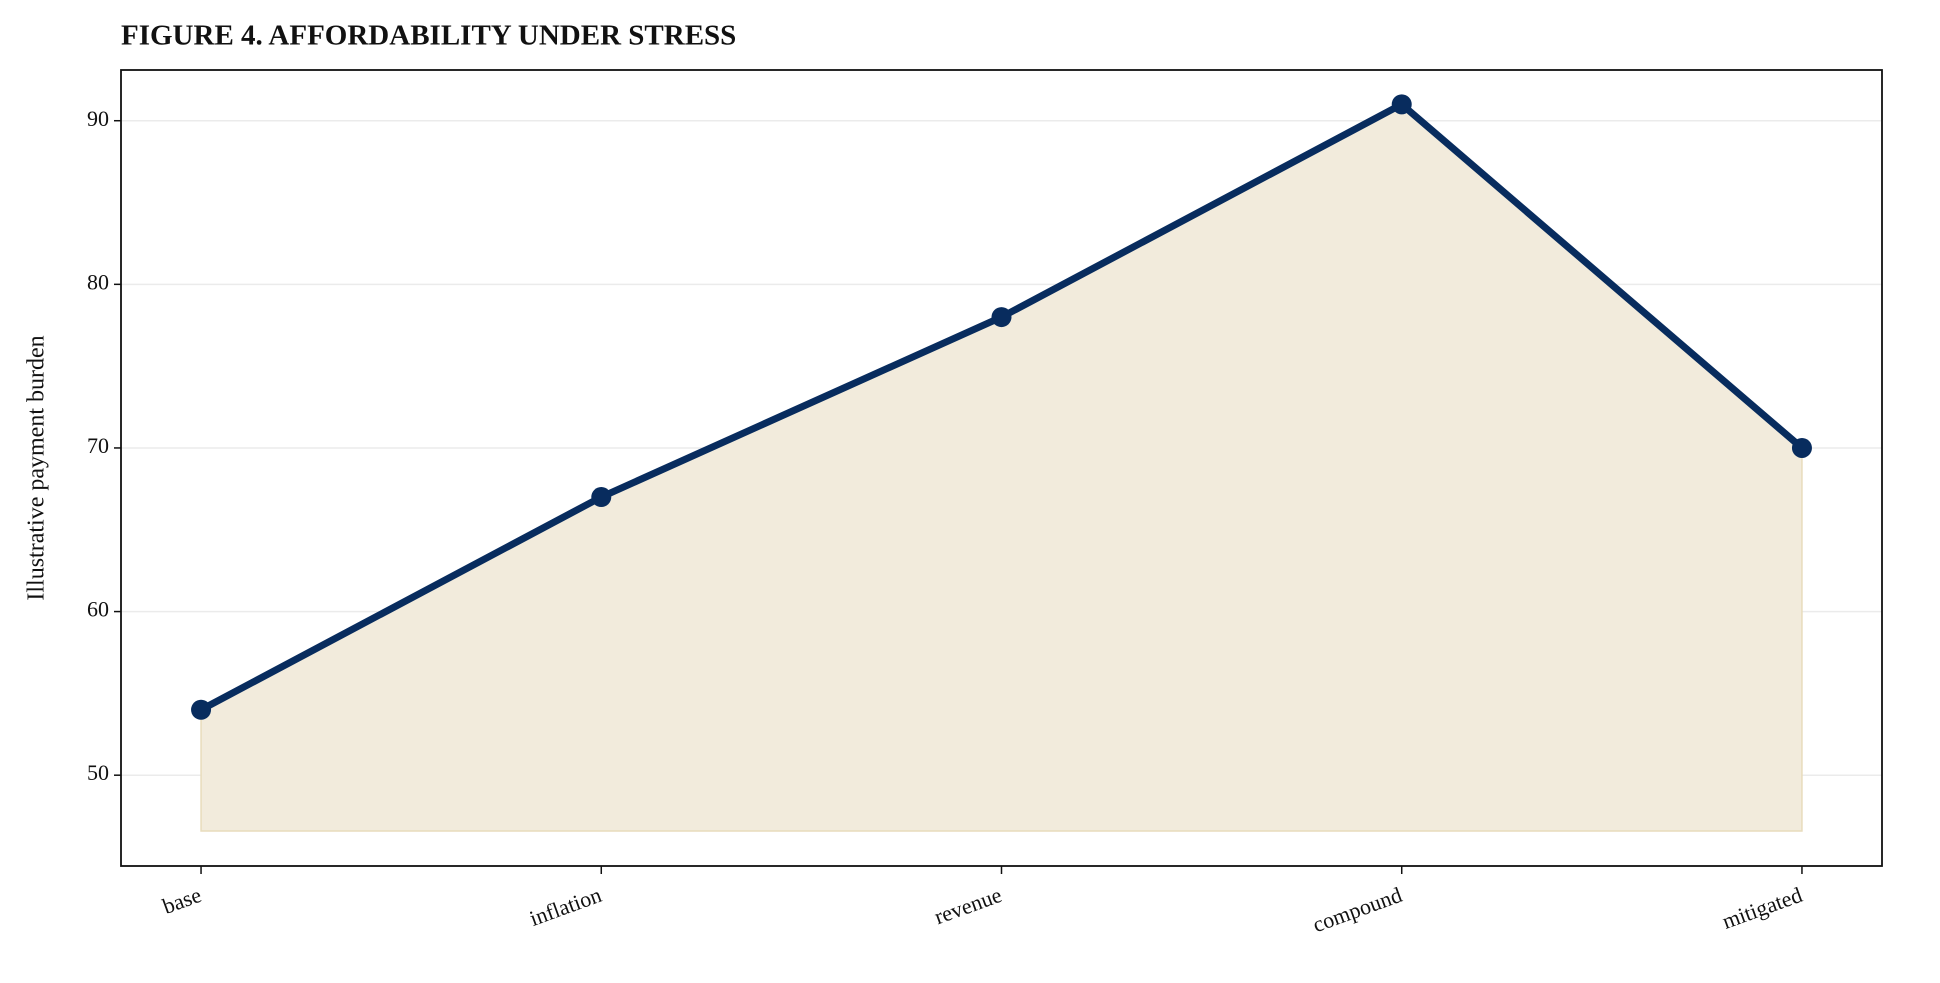 The image size is (1940, 983). What do you see at coordinates (565, 906) in the screenshot?
I see `x-tick-label: inflation` at bounding box center [565, 906].